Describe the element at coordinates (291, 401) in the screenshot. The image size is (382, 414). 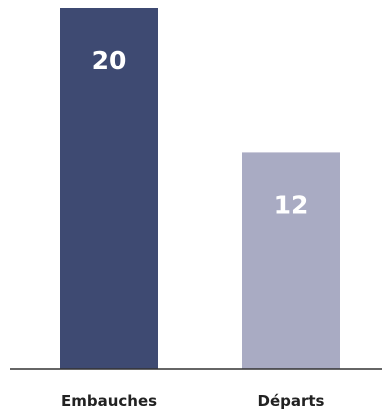
I see `category-label: Départs` at that location.